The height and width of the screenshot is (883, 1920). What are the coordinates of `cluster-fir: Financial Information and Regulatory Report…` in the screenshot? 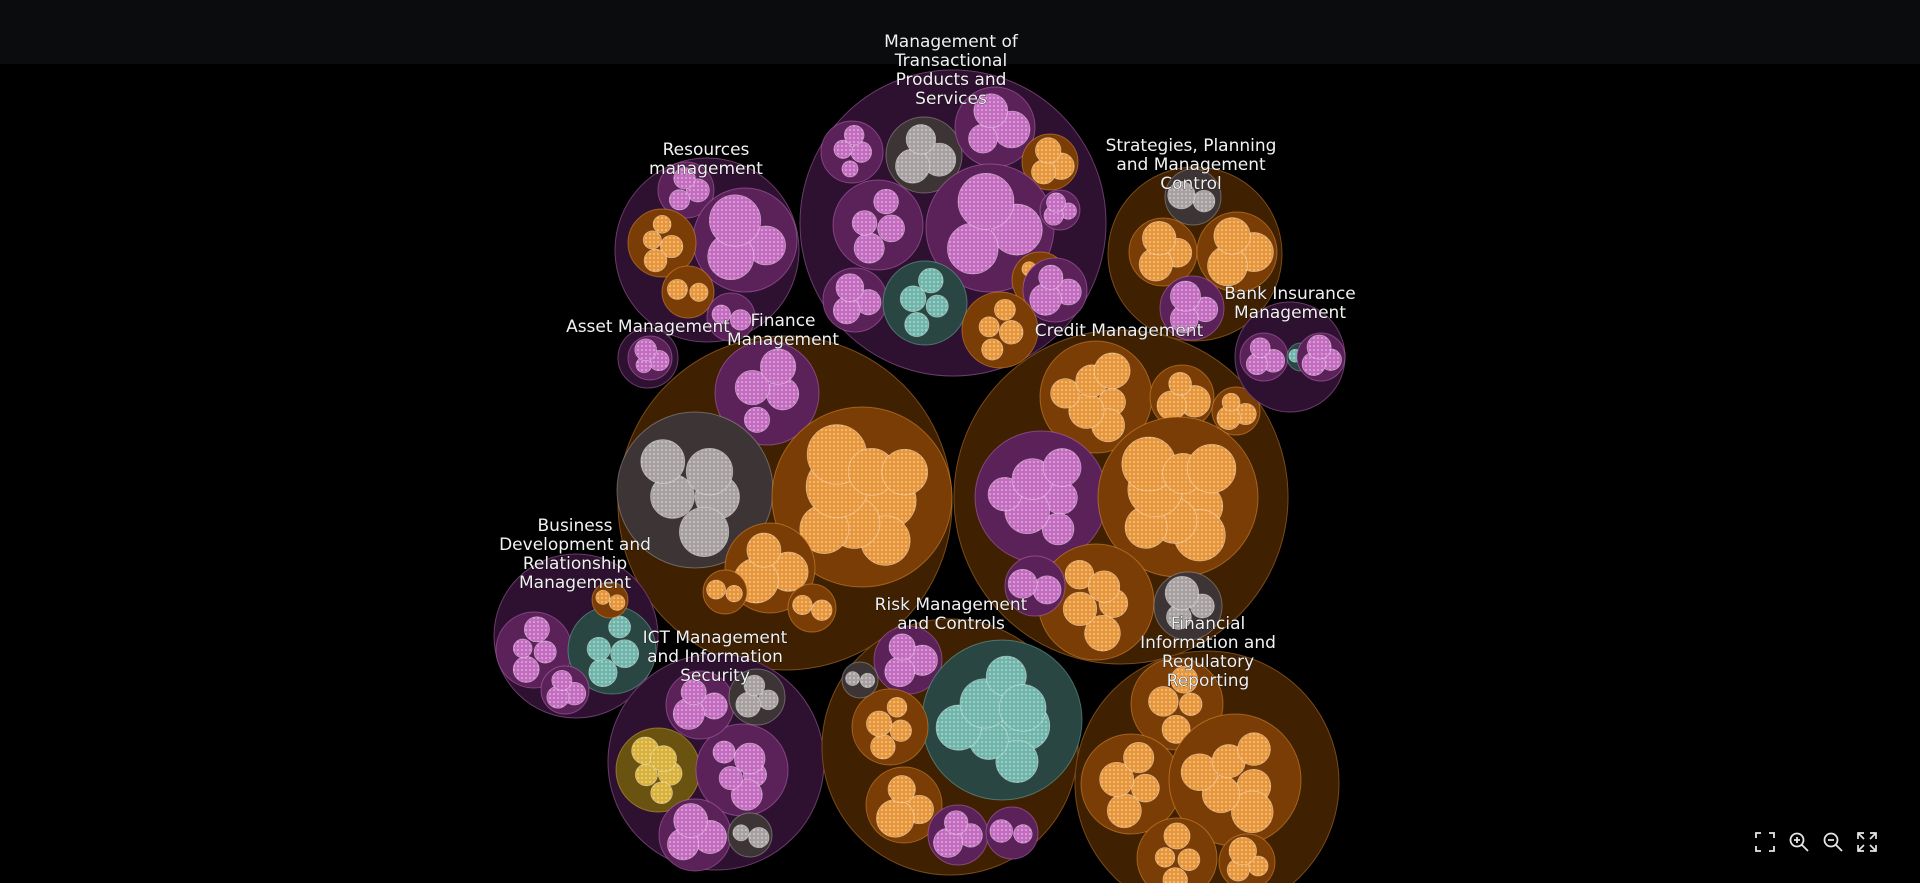 It's located at (1207, 748).